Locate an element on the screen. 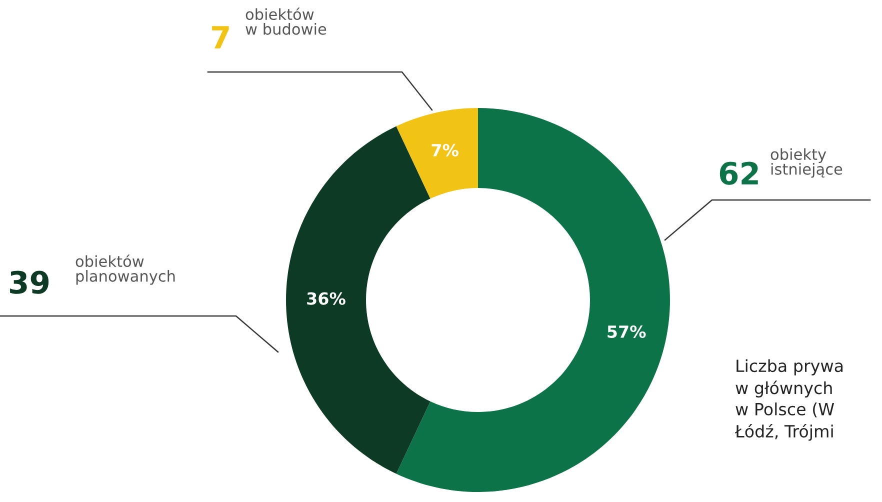 The width and height of the screenshot is (882, 502). data-label: 7% is located at coordinates (445, 150).